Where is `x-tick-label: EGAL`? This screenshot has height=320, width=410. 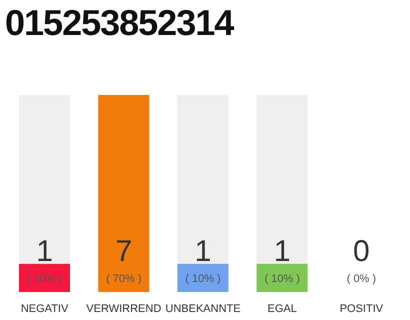 x-tick-label: EGAL is located at coordinates (282, 309).